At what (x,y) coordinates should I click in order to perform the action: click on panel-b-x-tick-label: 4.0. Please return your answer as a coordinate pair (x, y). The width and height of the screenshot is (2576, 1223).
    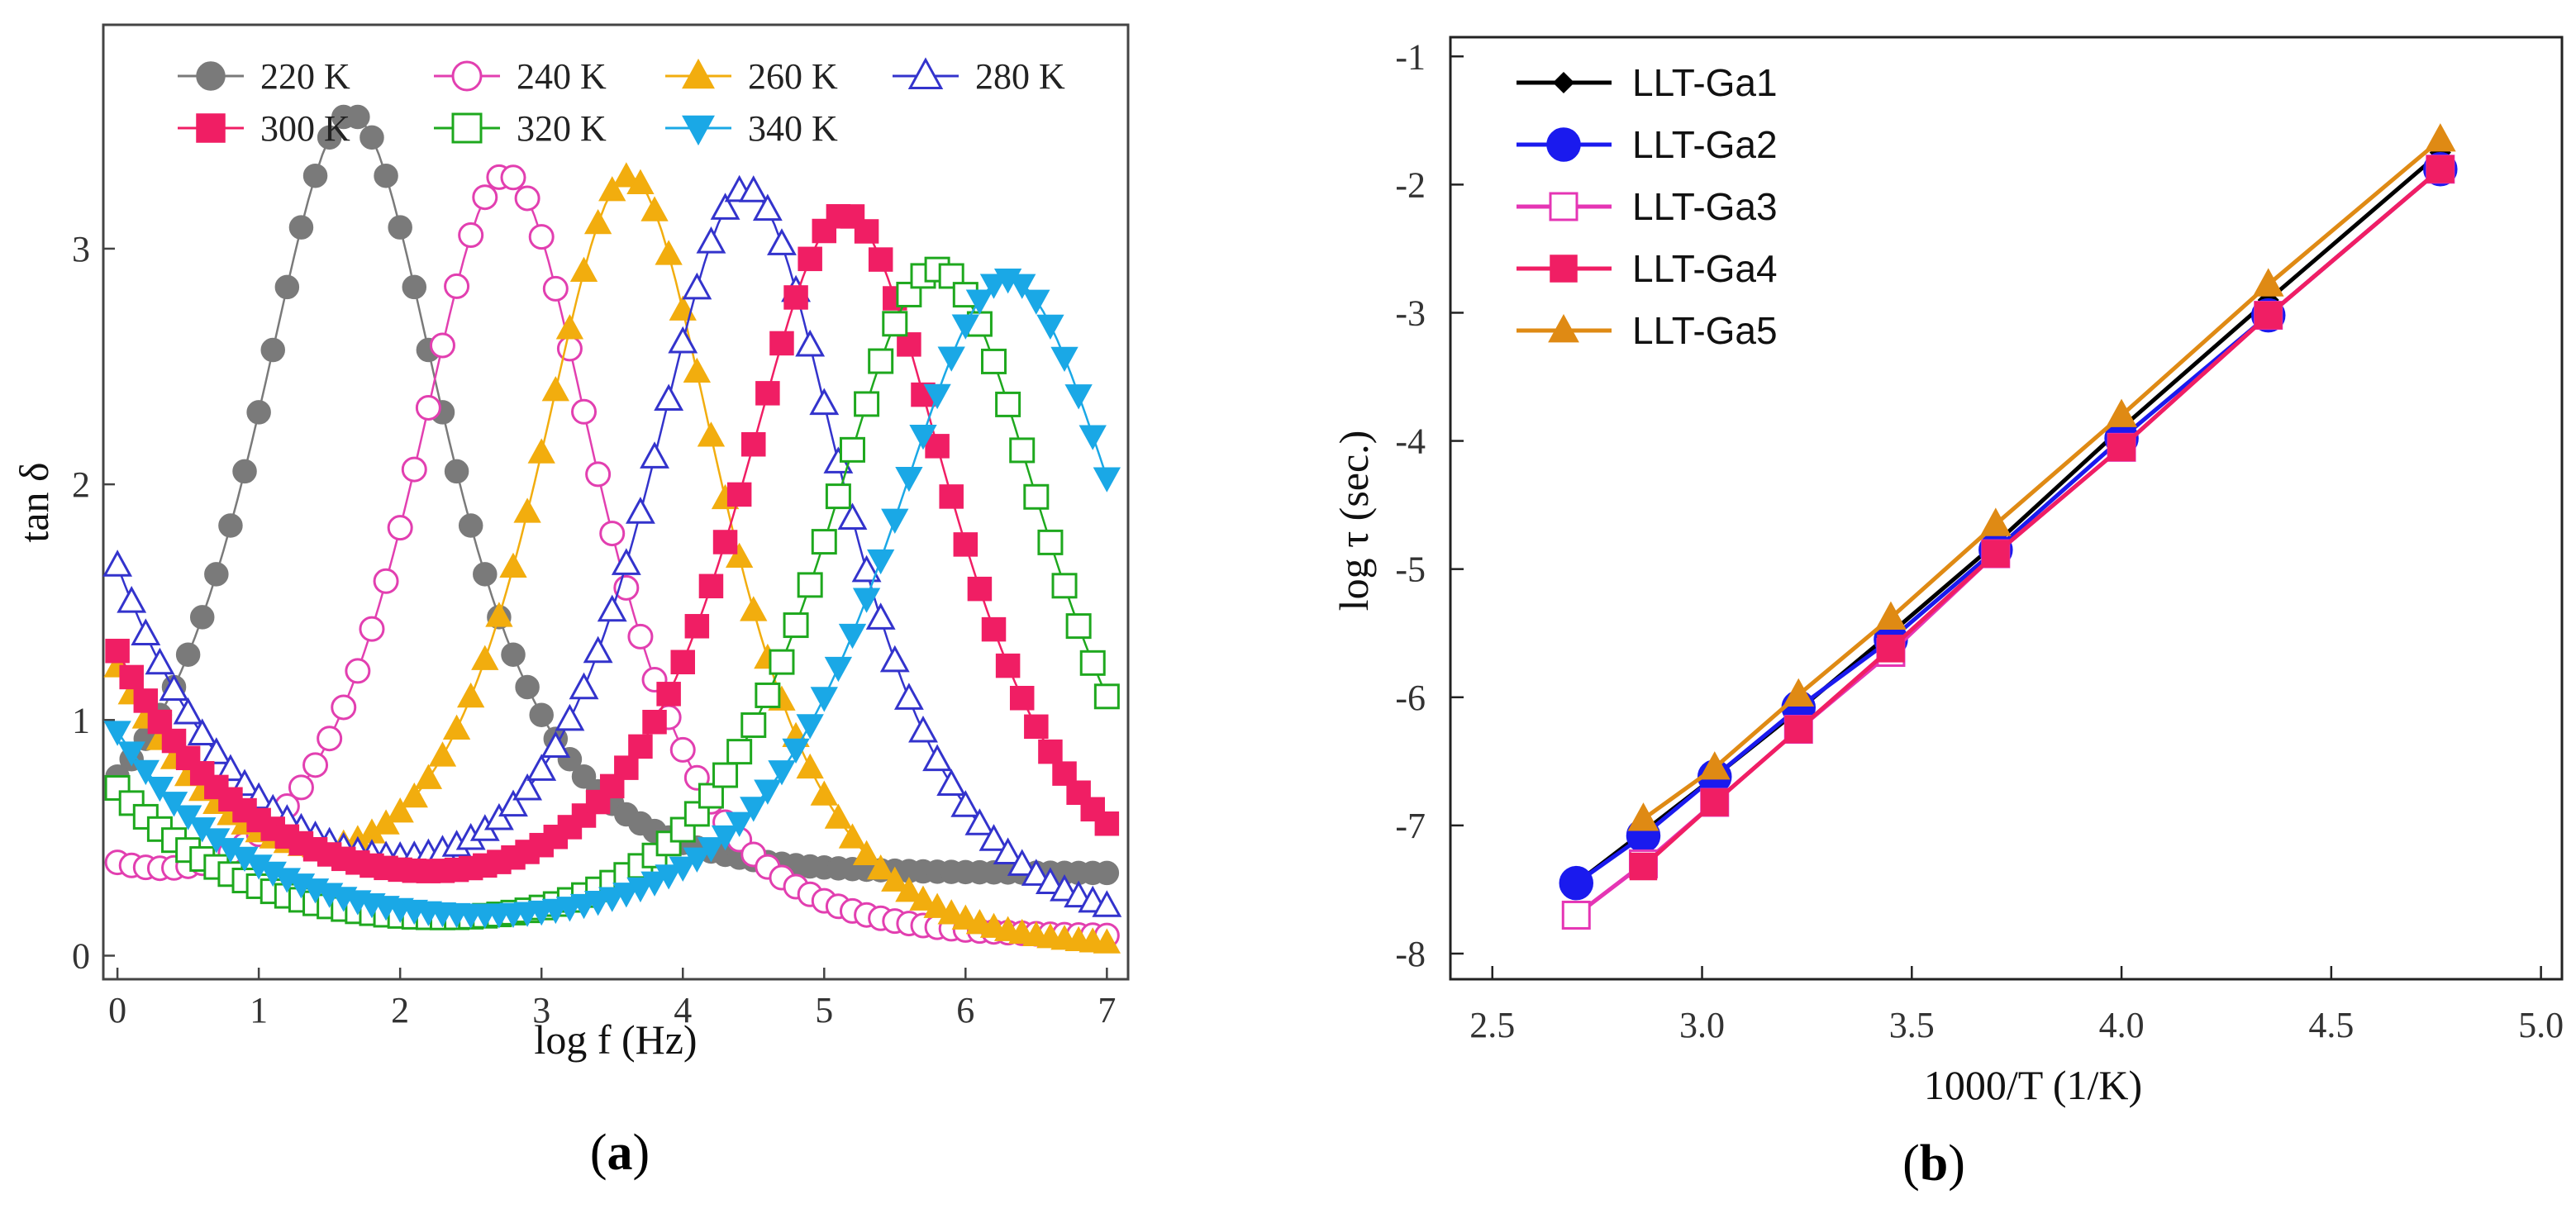
    Looking at the image, I should click on (2122, 1025).